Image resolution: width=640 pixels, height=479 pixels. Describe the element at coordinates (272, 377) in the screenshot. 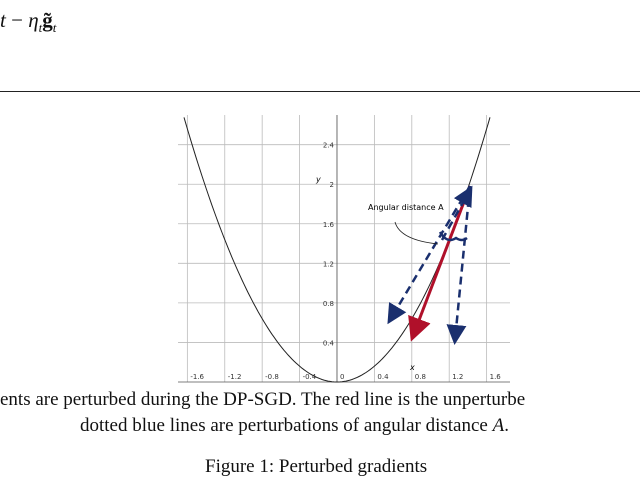

I see `x-tick-label: -0.8` at that location.